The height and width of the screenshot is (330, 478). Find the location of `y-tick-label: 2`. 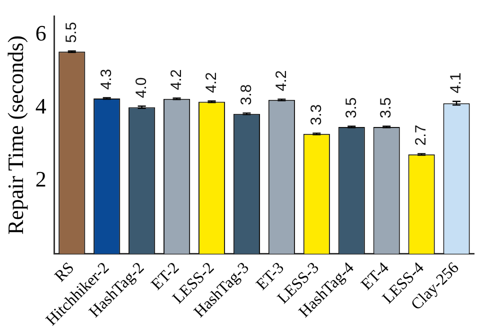

y-tick-label: 2 is located at coordinates (40, 179).